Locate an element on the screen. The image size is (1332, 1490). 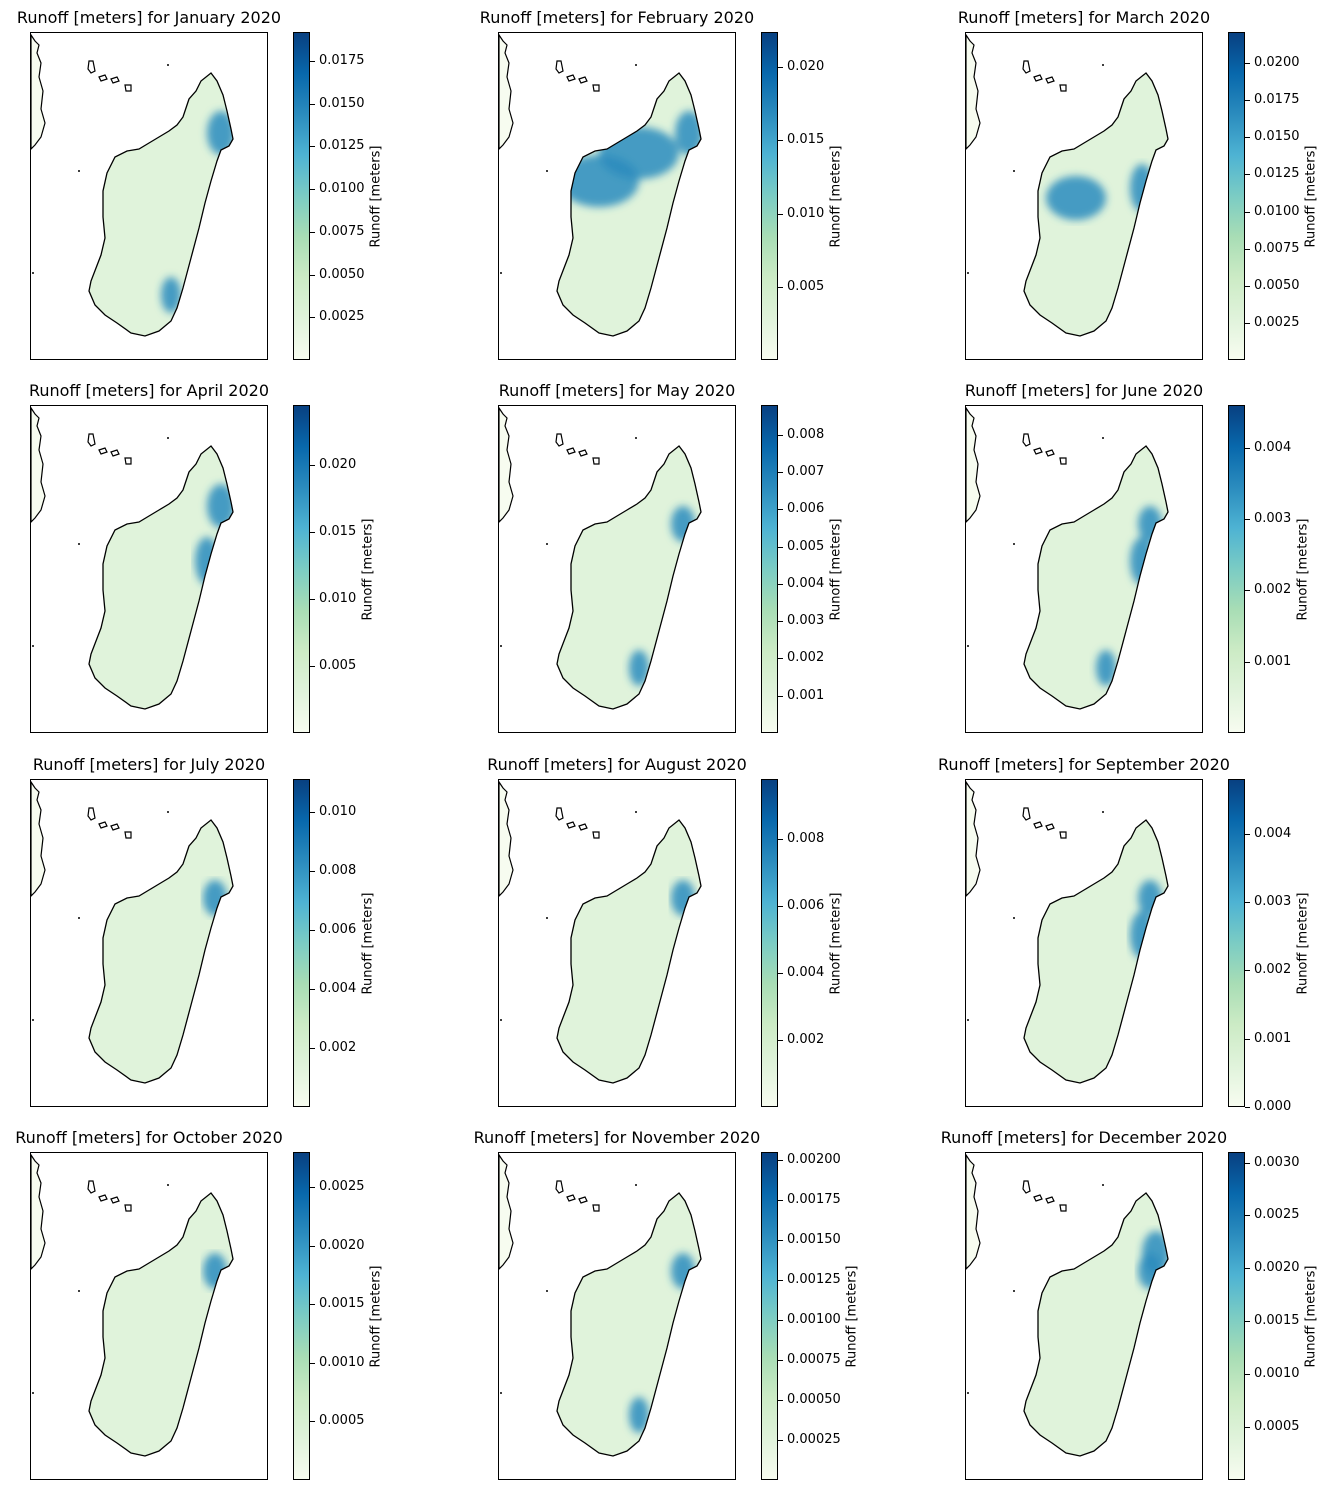
colorbar-tick-label: 0.0030 is located at coordinates (1277, 1162).